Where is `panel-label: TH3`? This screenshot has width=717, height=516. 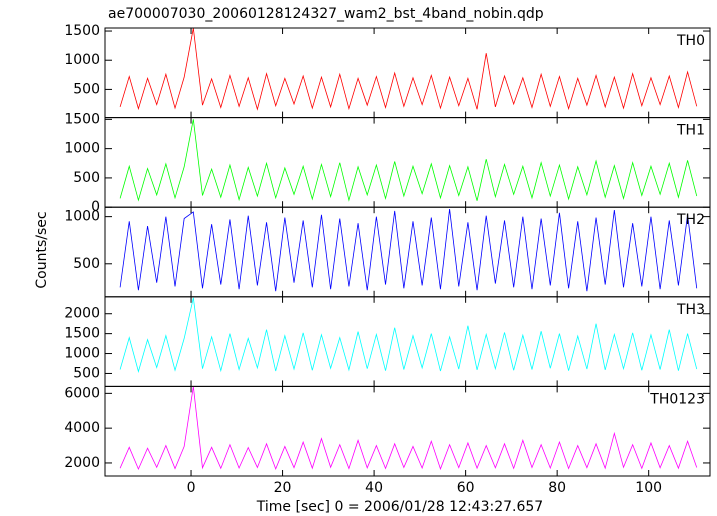 panel-label: TH3 is located at coordinates (690, 310).